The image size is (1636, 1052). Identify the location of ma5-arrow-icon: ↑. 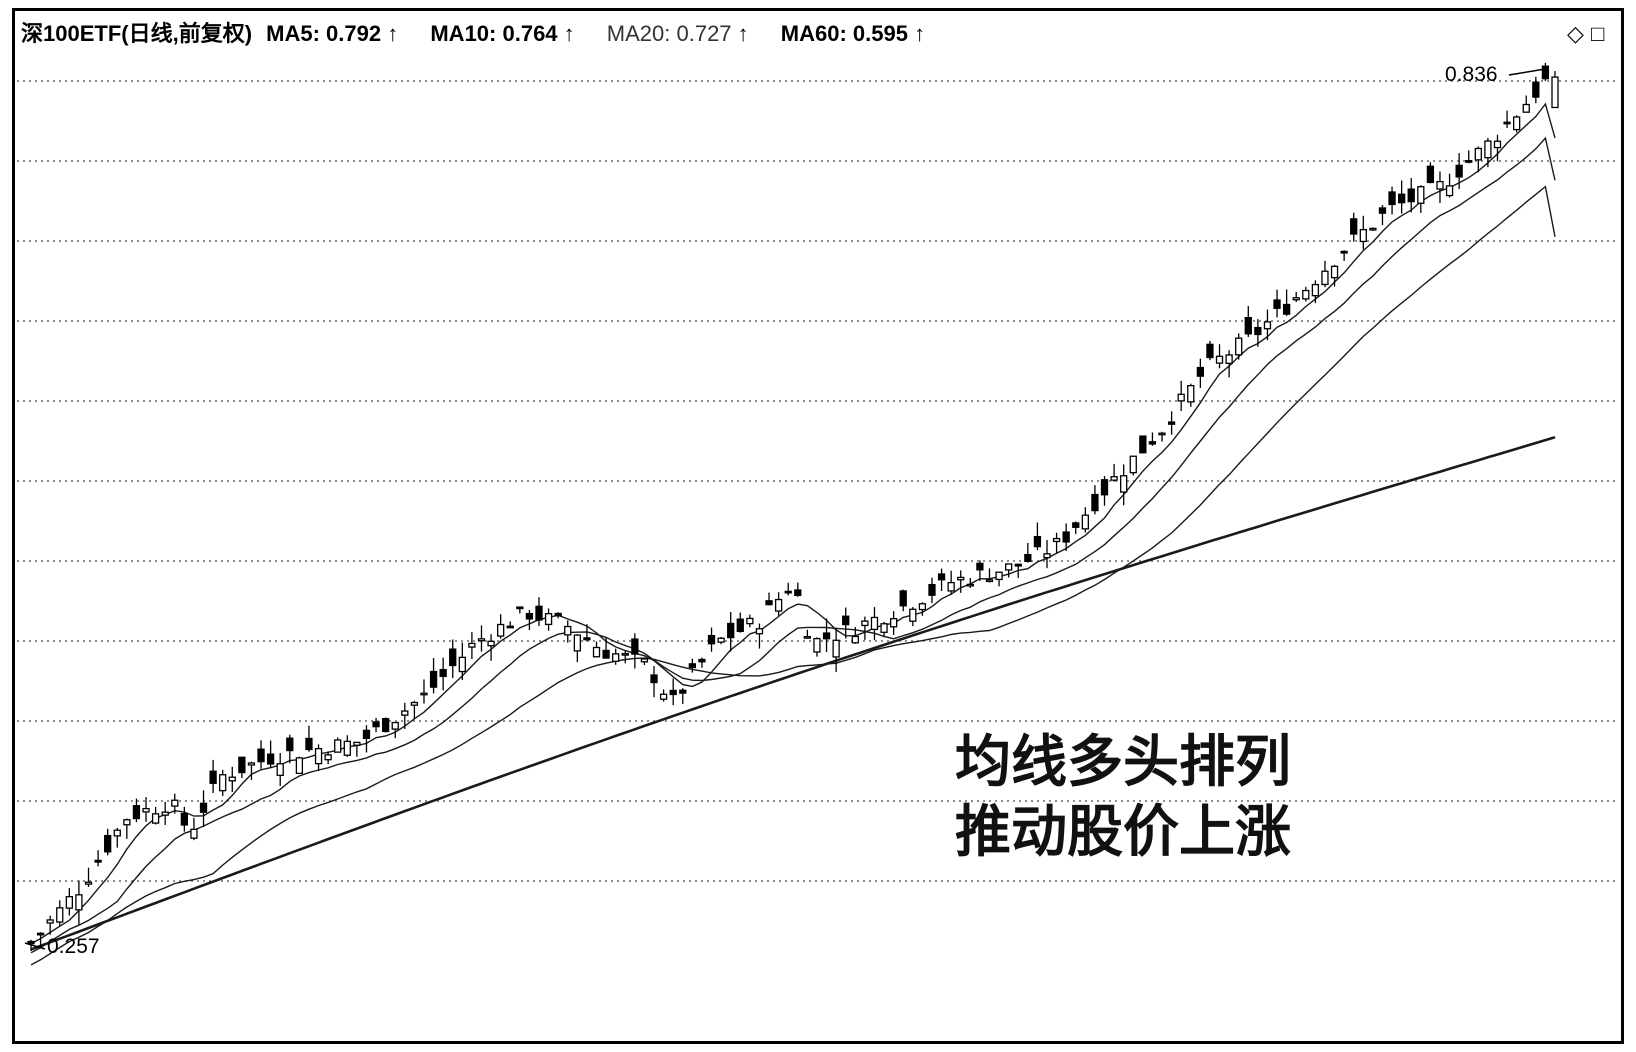
(392, 33).